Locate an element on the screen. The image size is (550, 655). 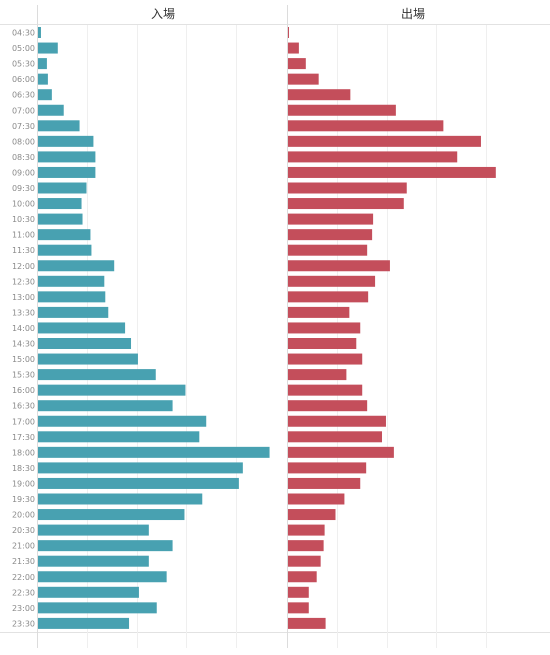
category-tick-label: 19:00 is located at coordinates (23, 483).